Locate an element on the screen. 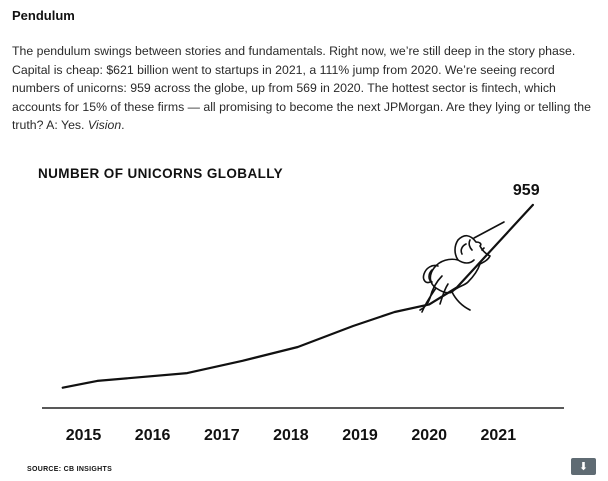 This screenshot has height=481, width=608. paragraph-end-text: . is located at coordinates (123, 125).